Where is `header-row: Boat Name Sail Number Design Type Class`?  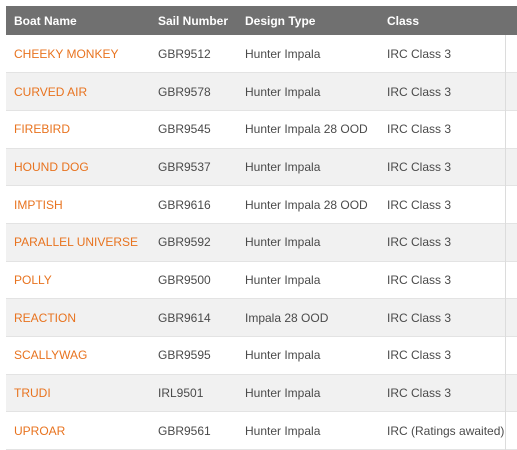 header-row: Boat Name Sail Number Design Type Class is located at coordinates (261, 20).